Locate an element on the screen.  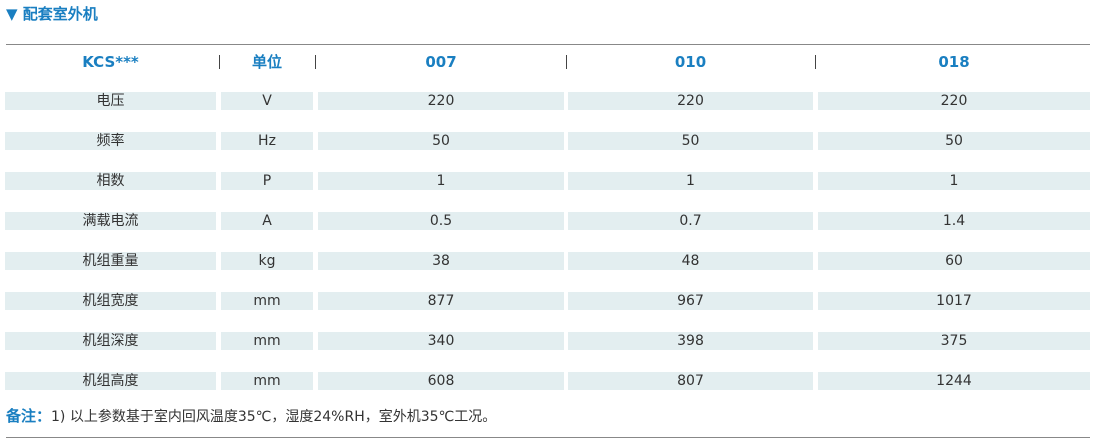
bottom-rule is located at coordinates (548, 437).